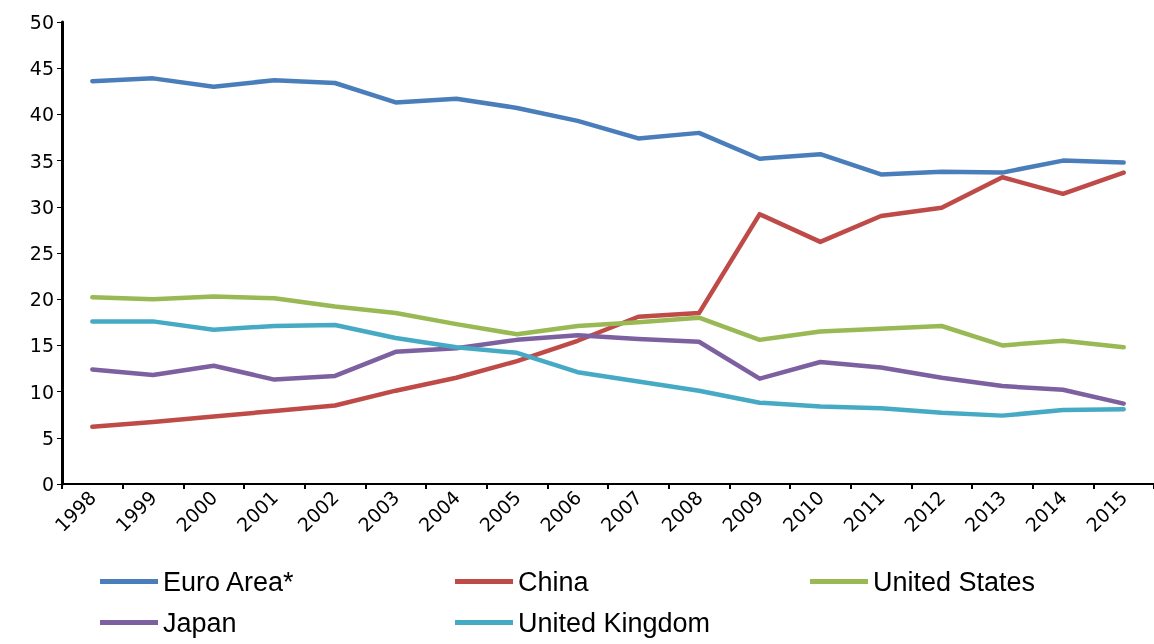  What do you see at coordinates (47, 484) in the screenshot?
I see `y-tick-label: 0` at bounding box center [47, 484].